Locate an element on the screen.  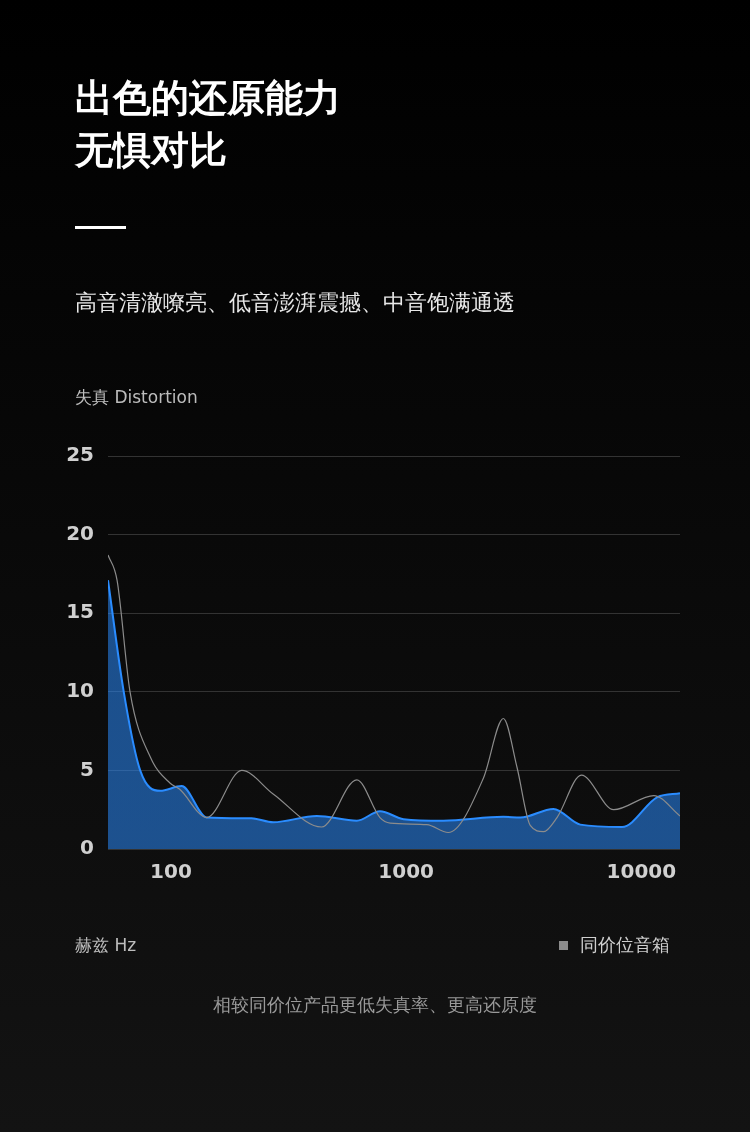
y-tick-label: 10 is located at coordinates (80, 690).